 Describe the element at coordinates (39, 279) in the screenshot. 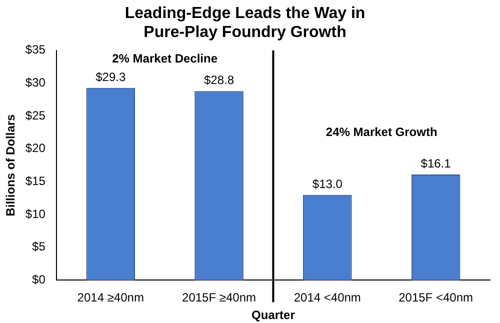

I see `y-tick-label: $0` at that location.